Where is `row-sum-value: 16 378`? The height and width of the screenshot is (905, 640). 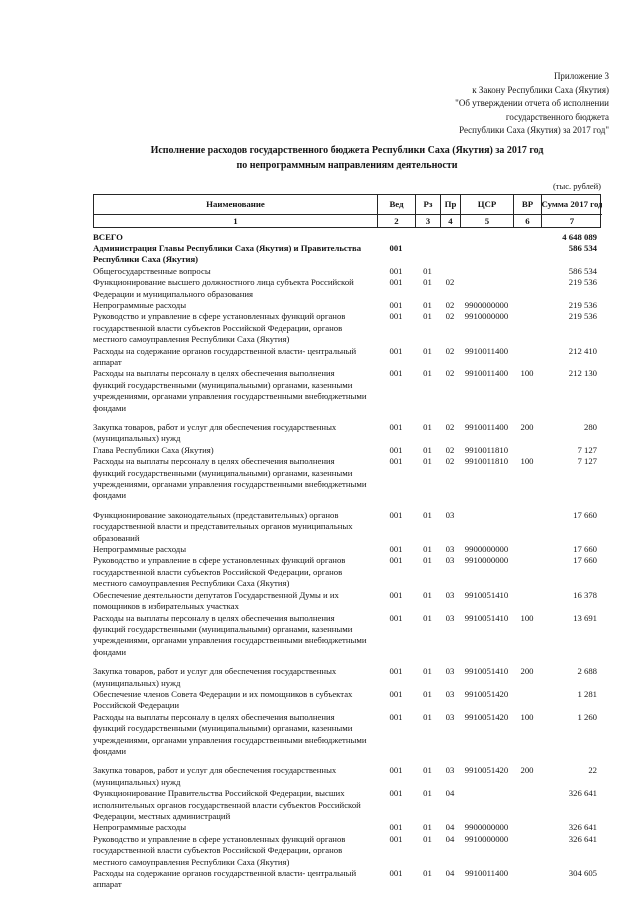 row-sum-value: 16 378 is located at coordinates (585, 594).